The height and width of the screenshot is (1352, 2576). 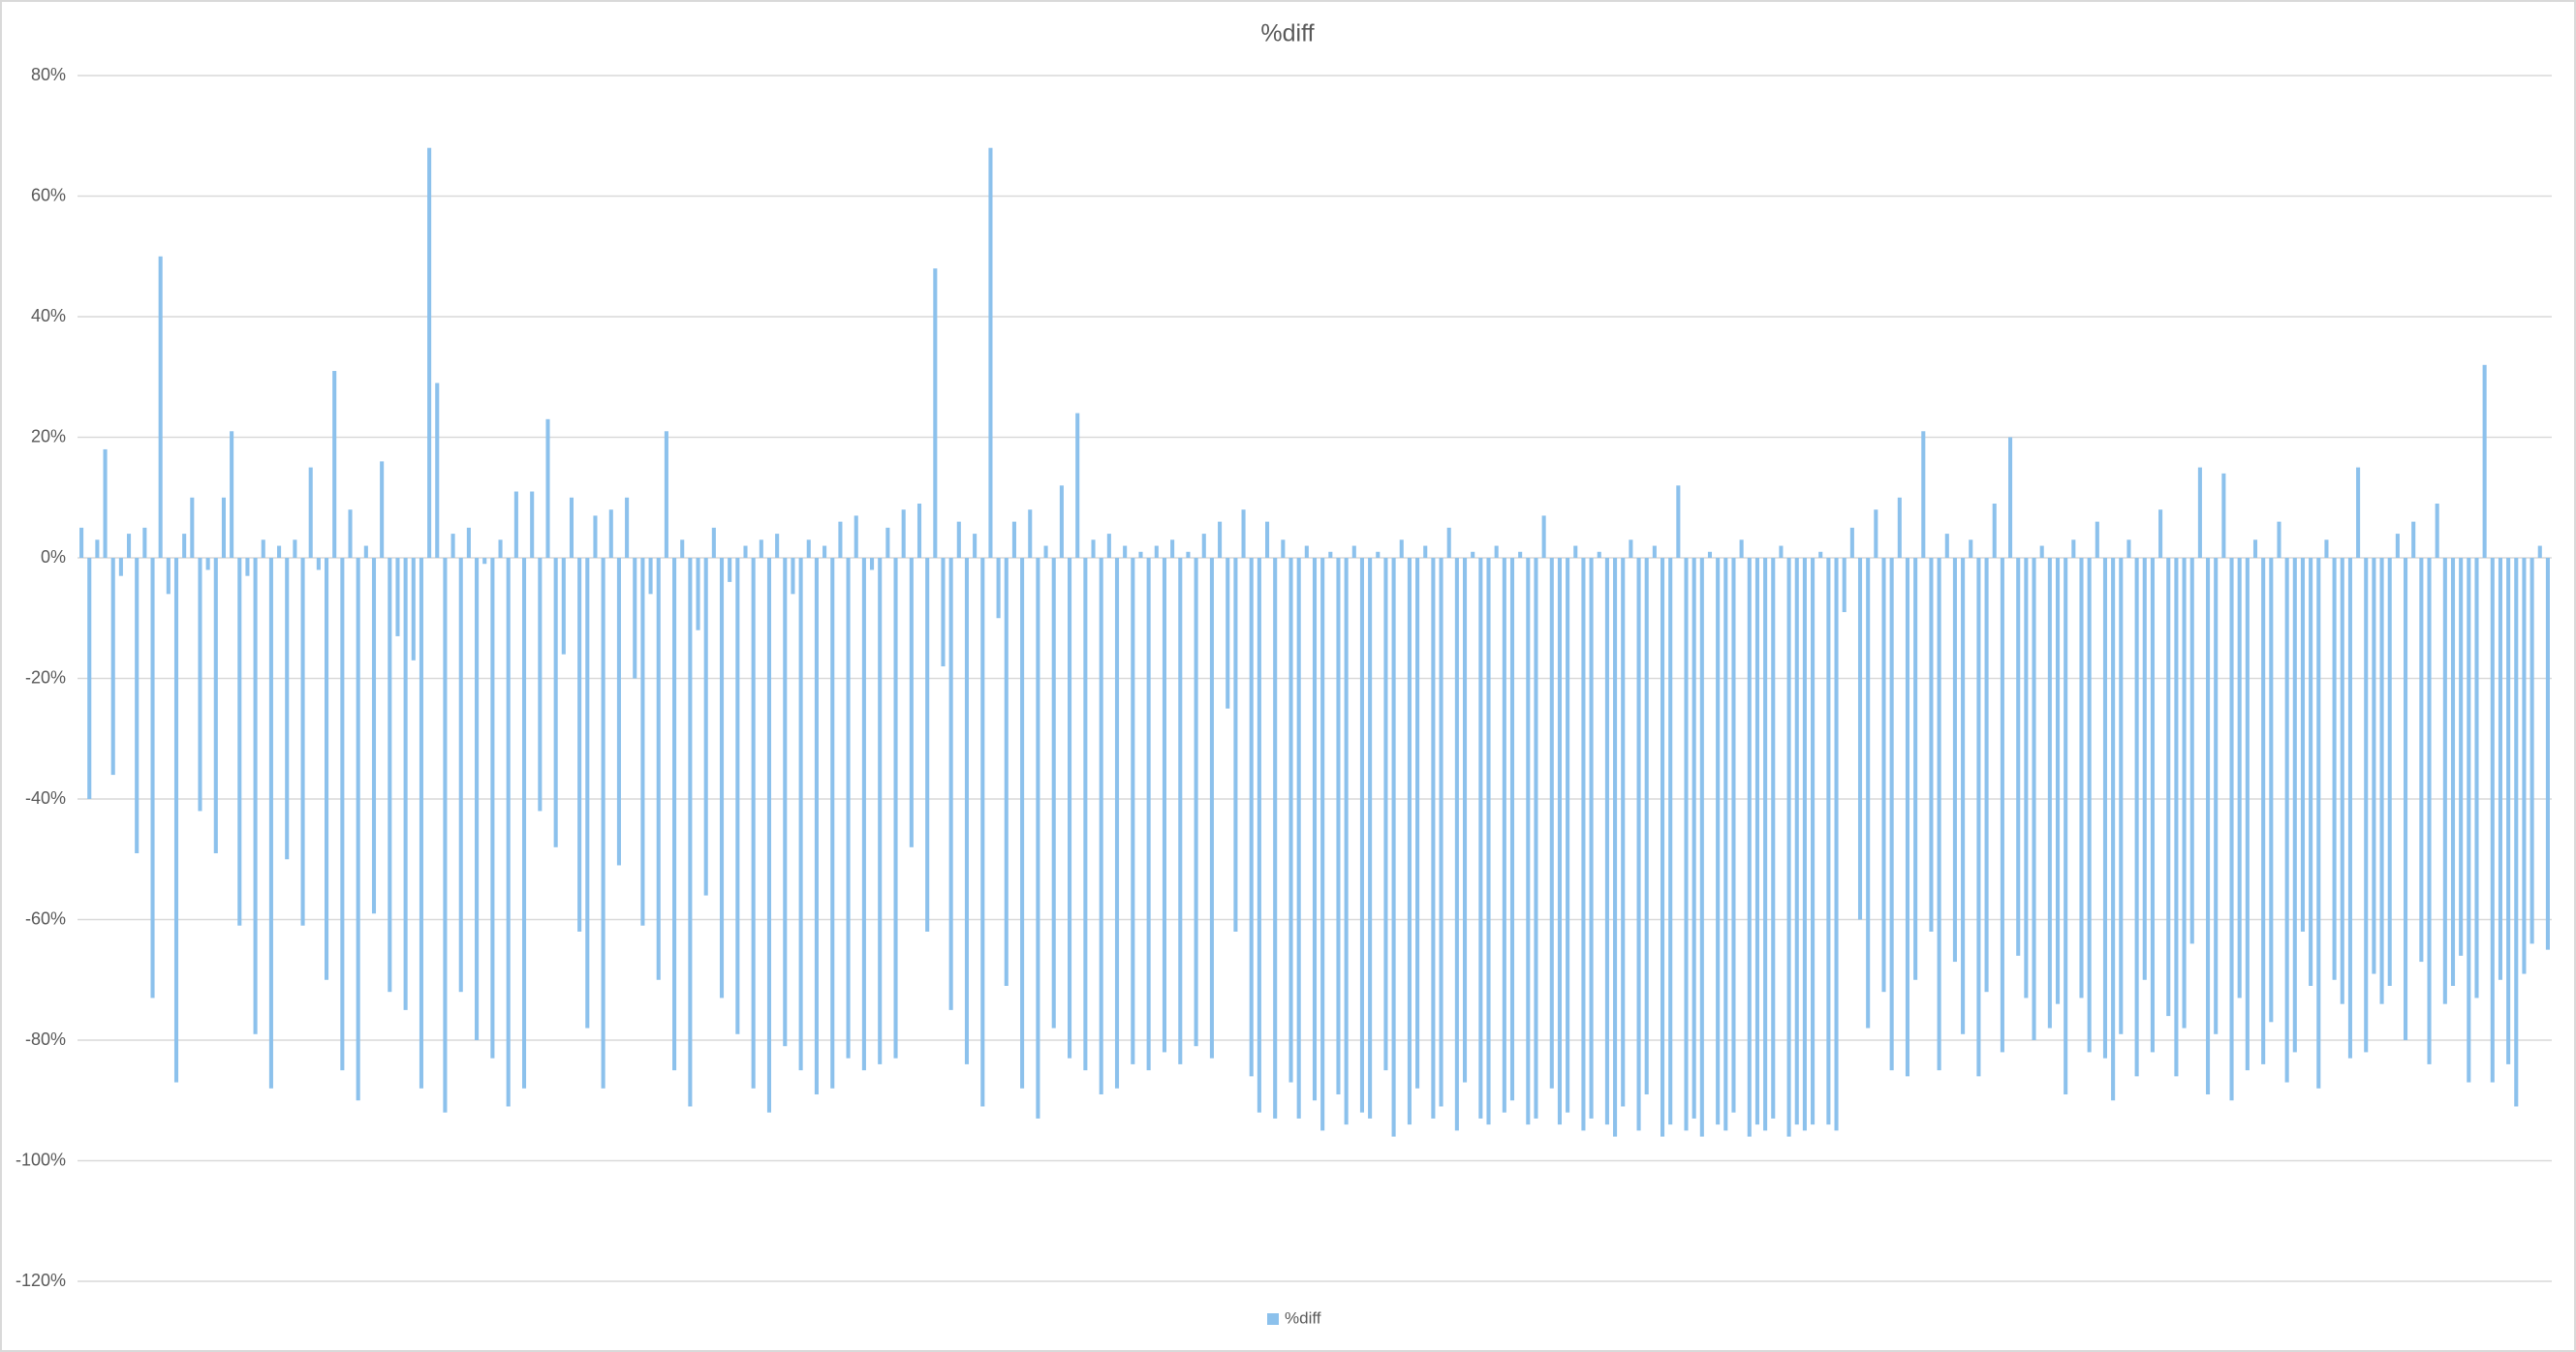 I want to click on y-tick-label: -80%, so click(x=45, y=1039).